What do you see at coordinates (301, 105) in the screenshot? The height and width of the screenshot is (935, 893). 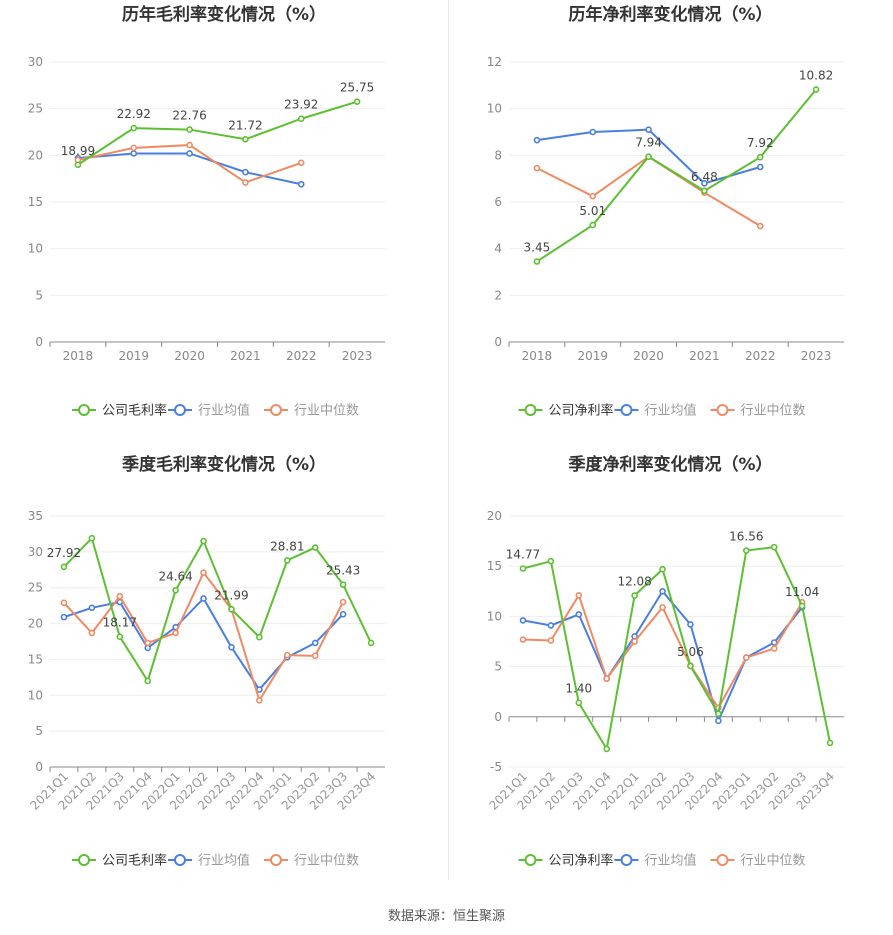 I see `data-label: 23.92` at bounding box center [301, 105].